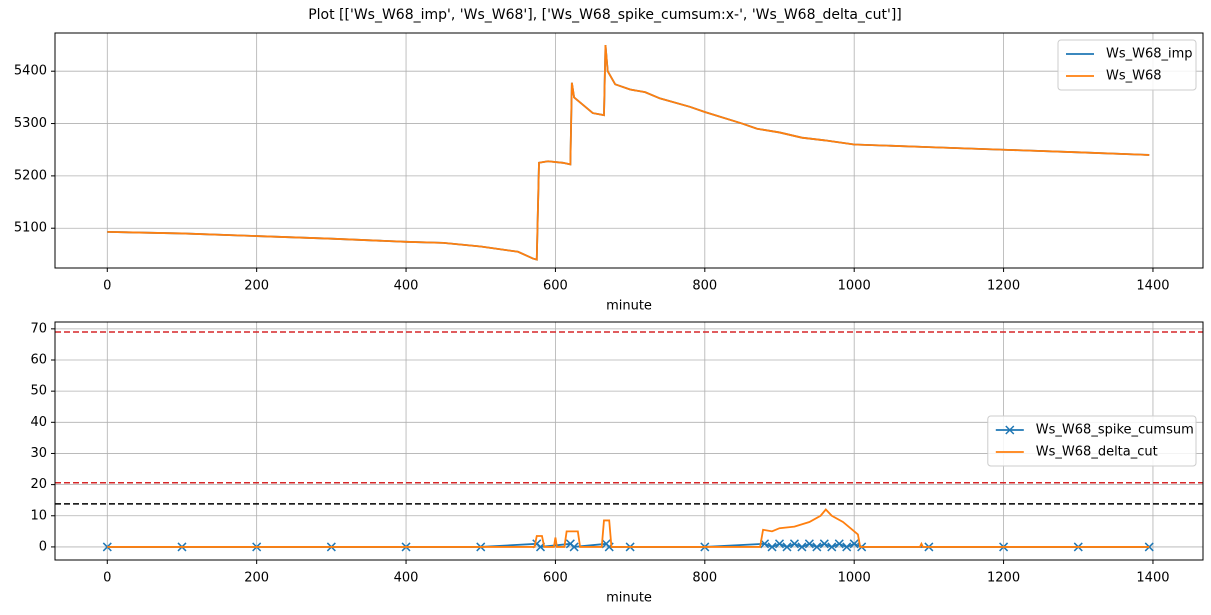 The width and height of the screenshot is (1211, 615). I want to click on y-tick-label: 50, so click(38, 391).